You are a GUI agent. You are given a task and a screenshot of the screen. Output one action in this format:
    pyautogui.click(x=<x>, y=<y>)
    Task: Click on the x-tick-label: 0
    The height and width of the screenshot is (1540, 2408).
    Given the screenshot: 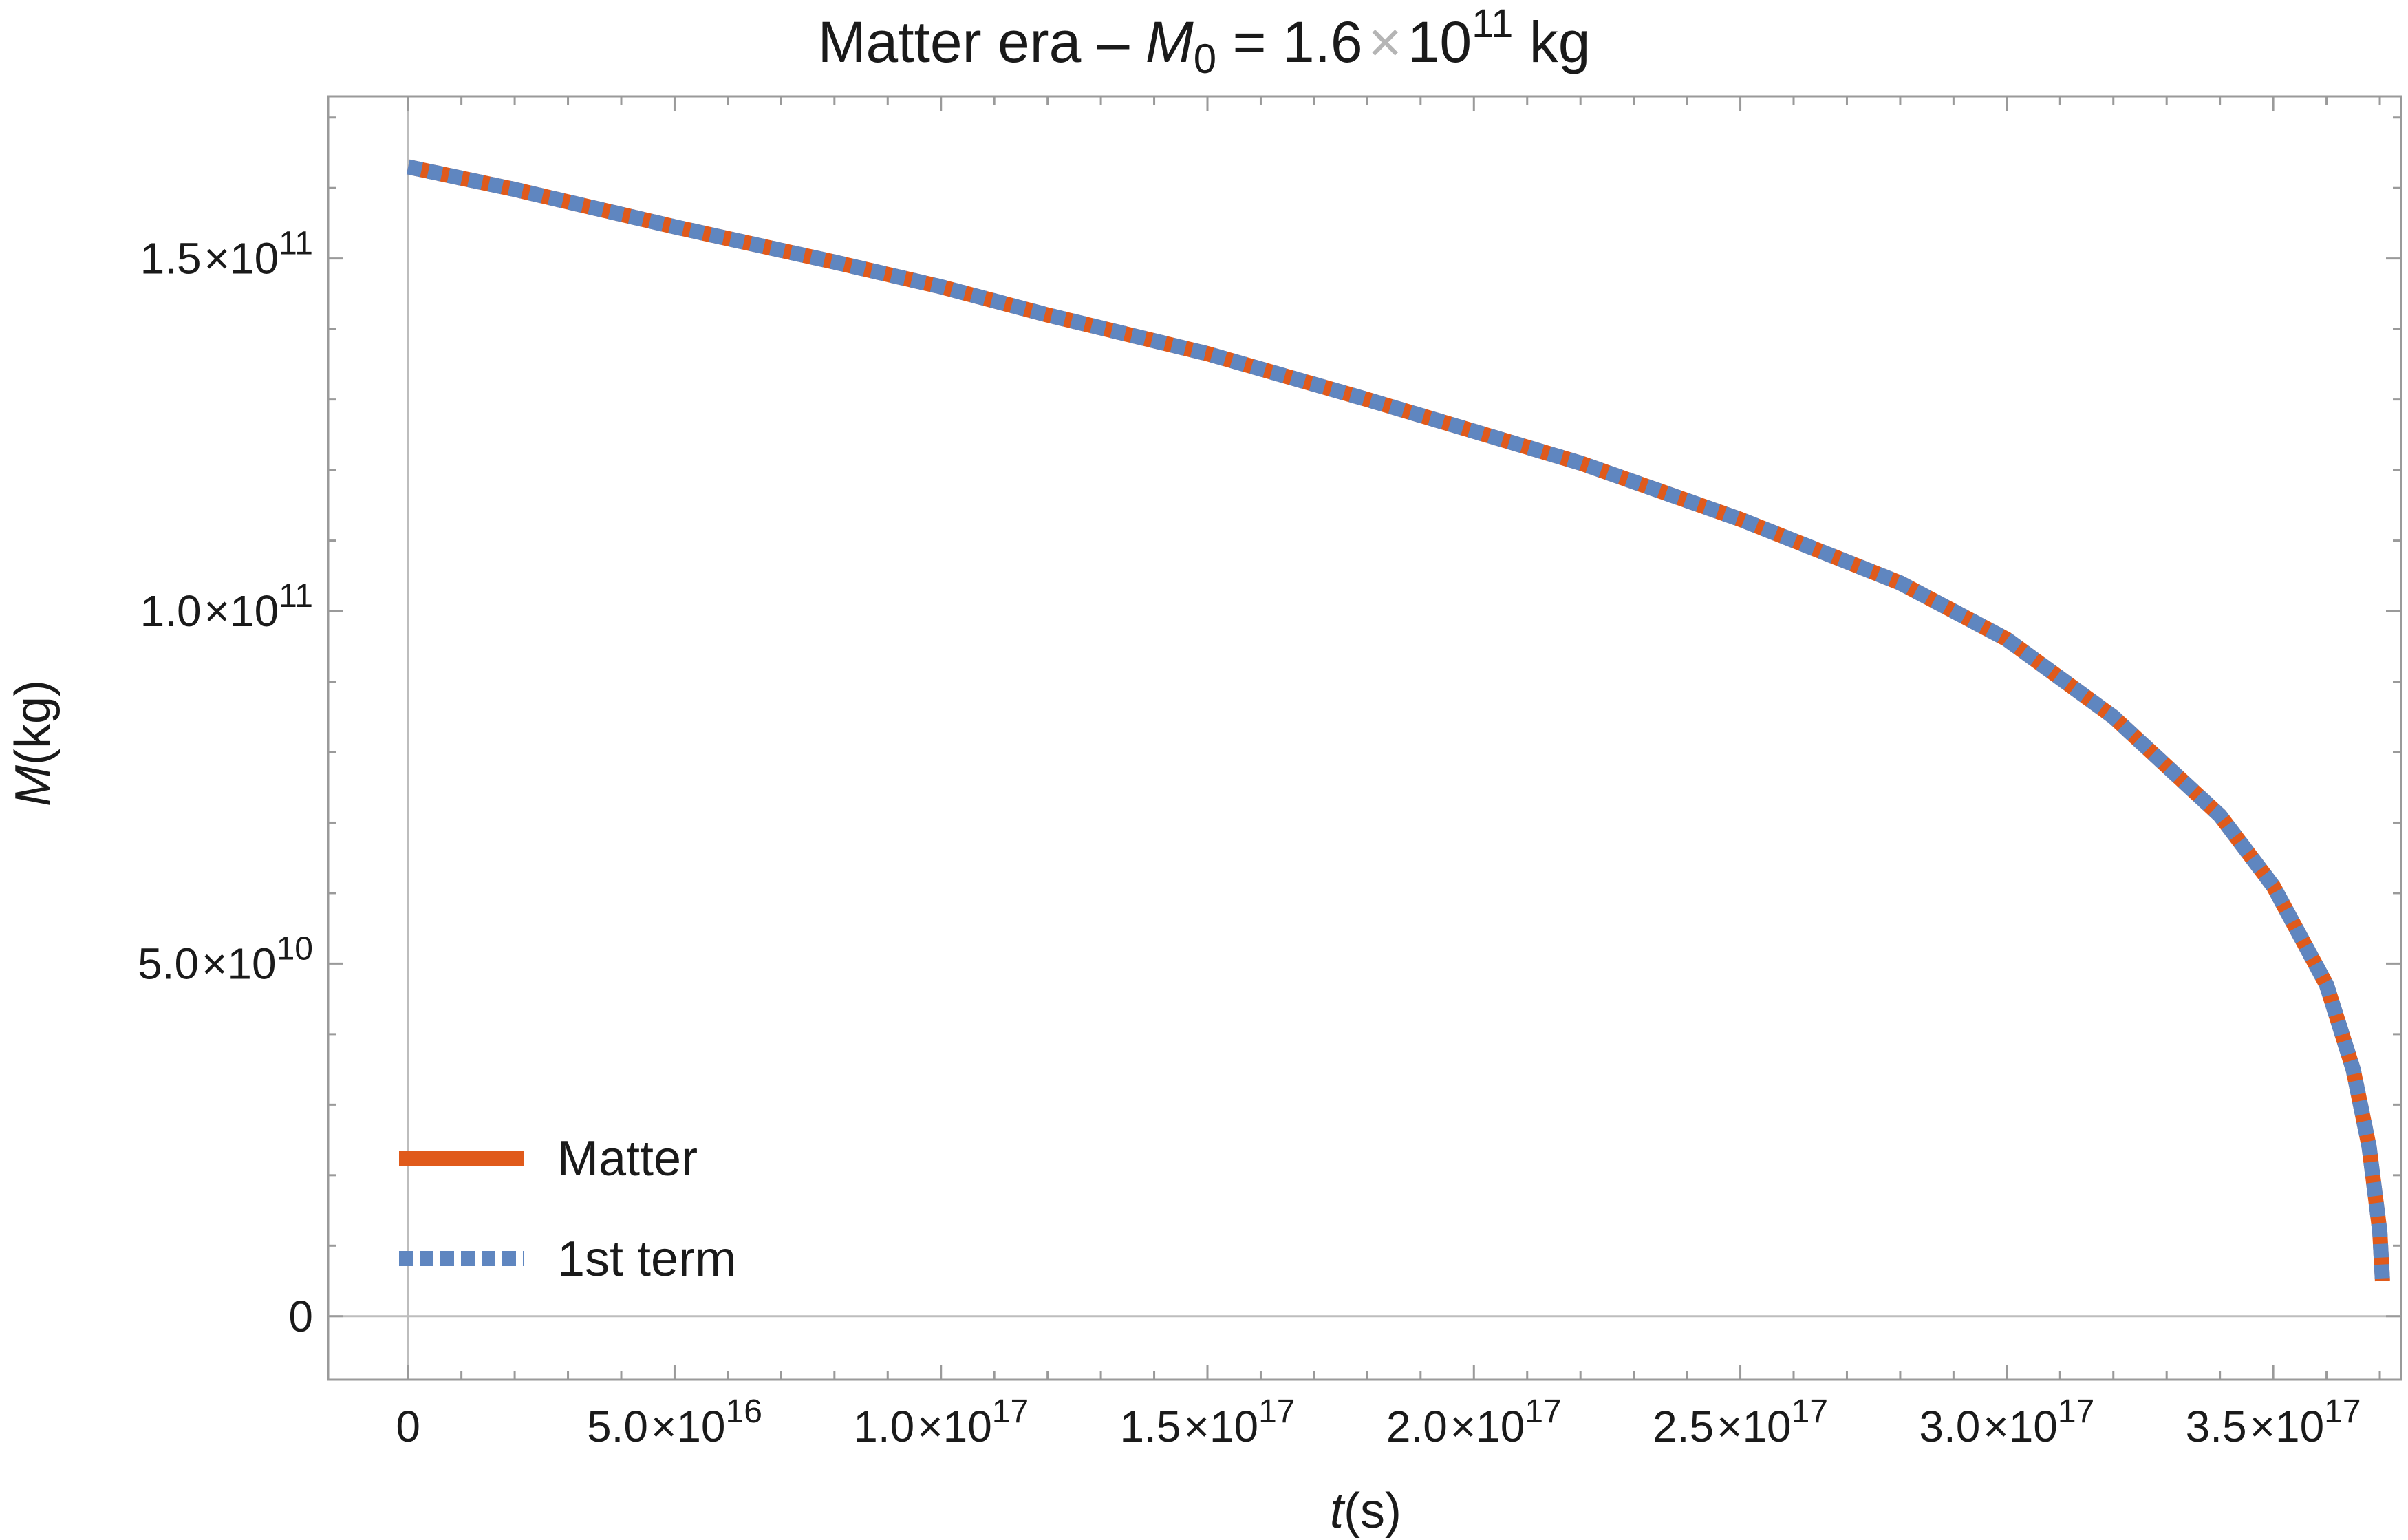 What is the action you would take?
    pyautogui.click(x=408, y=1426)
    